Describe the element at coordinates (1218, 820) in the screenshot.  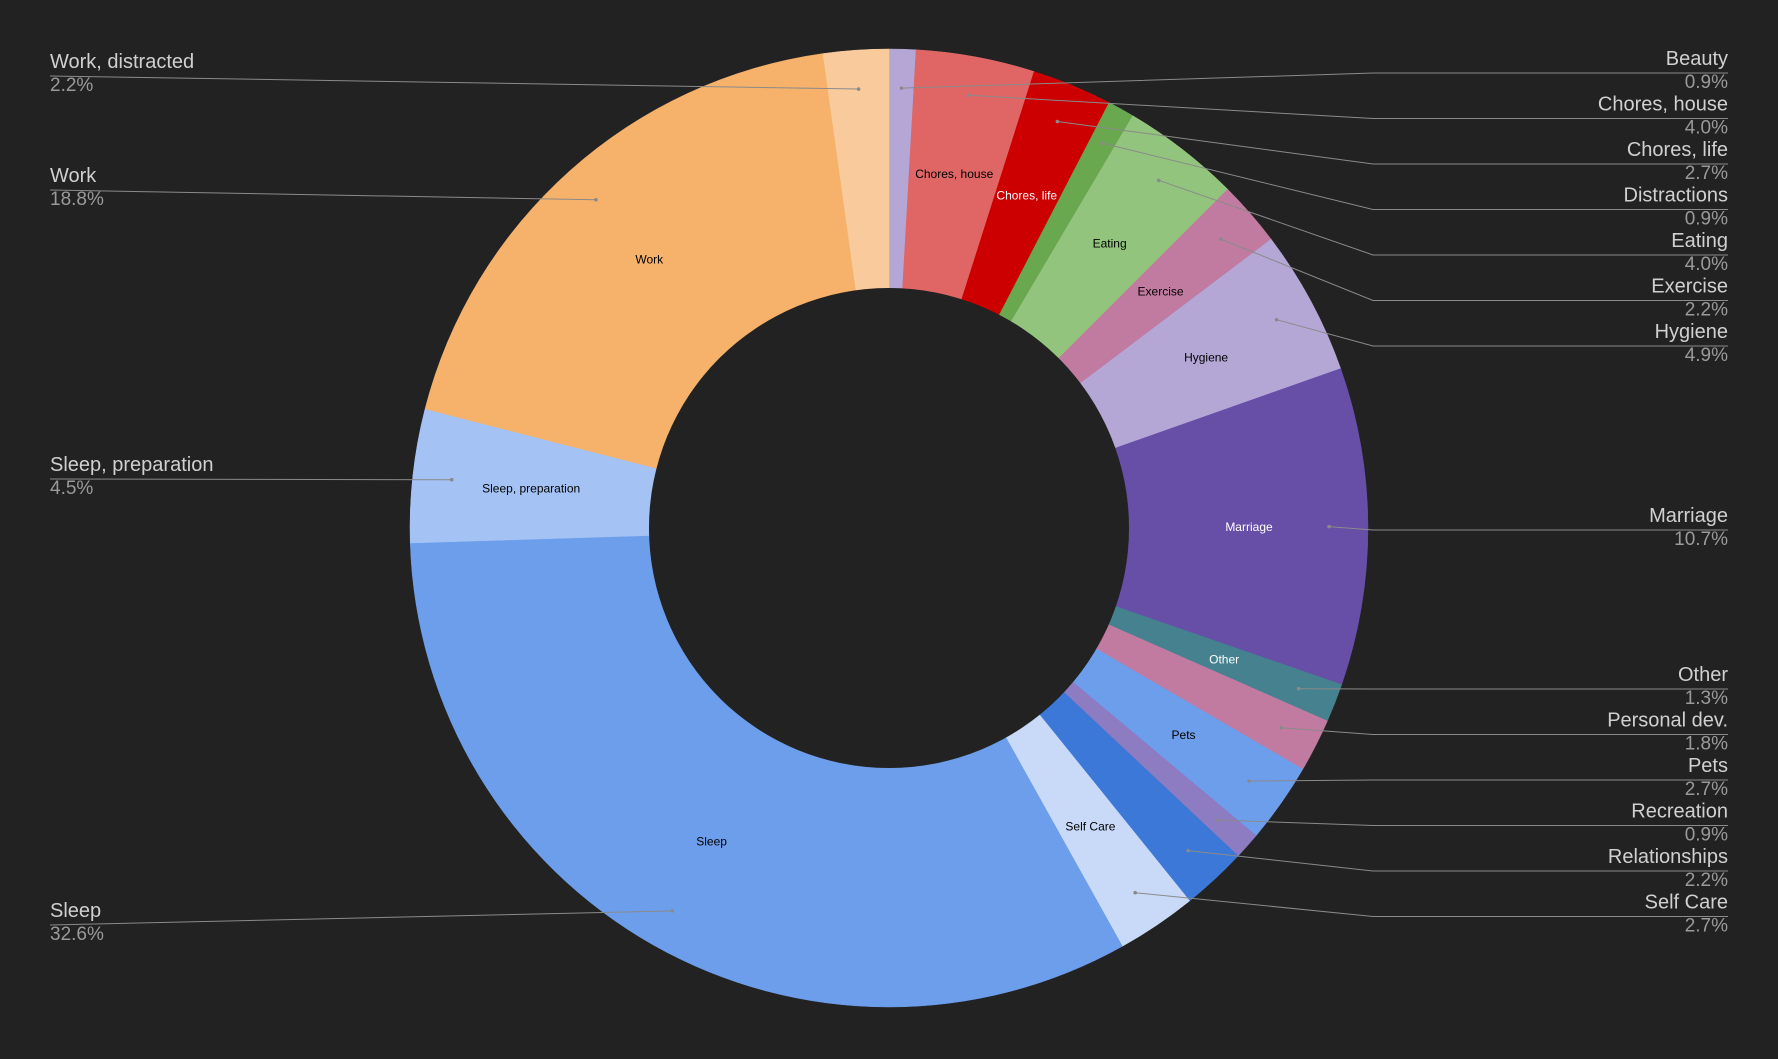
I see `leader-dot-recreation` at that location.